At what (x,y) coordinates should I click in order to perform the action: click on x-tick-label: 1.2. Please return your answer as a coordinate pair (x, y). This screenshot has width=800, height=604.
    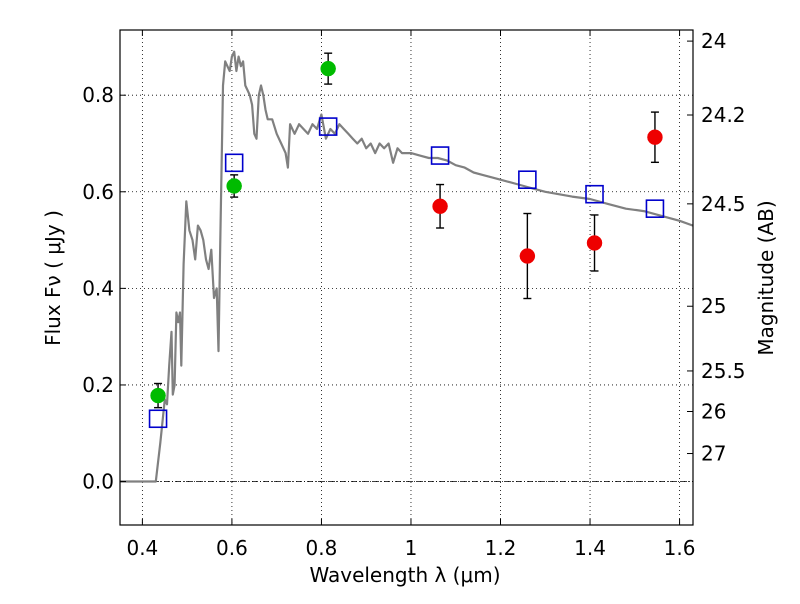
    Looking at the image, I should click on (501, 548).